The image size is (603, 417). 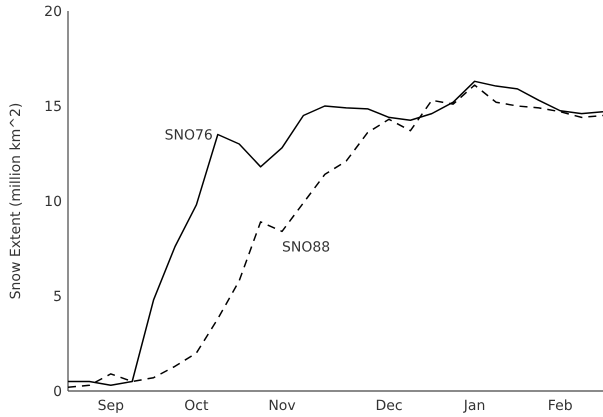 I want to click on x-tick-label: Nov, so click(x=282, y=406).